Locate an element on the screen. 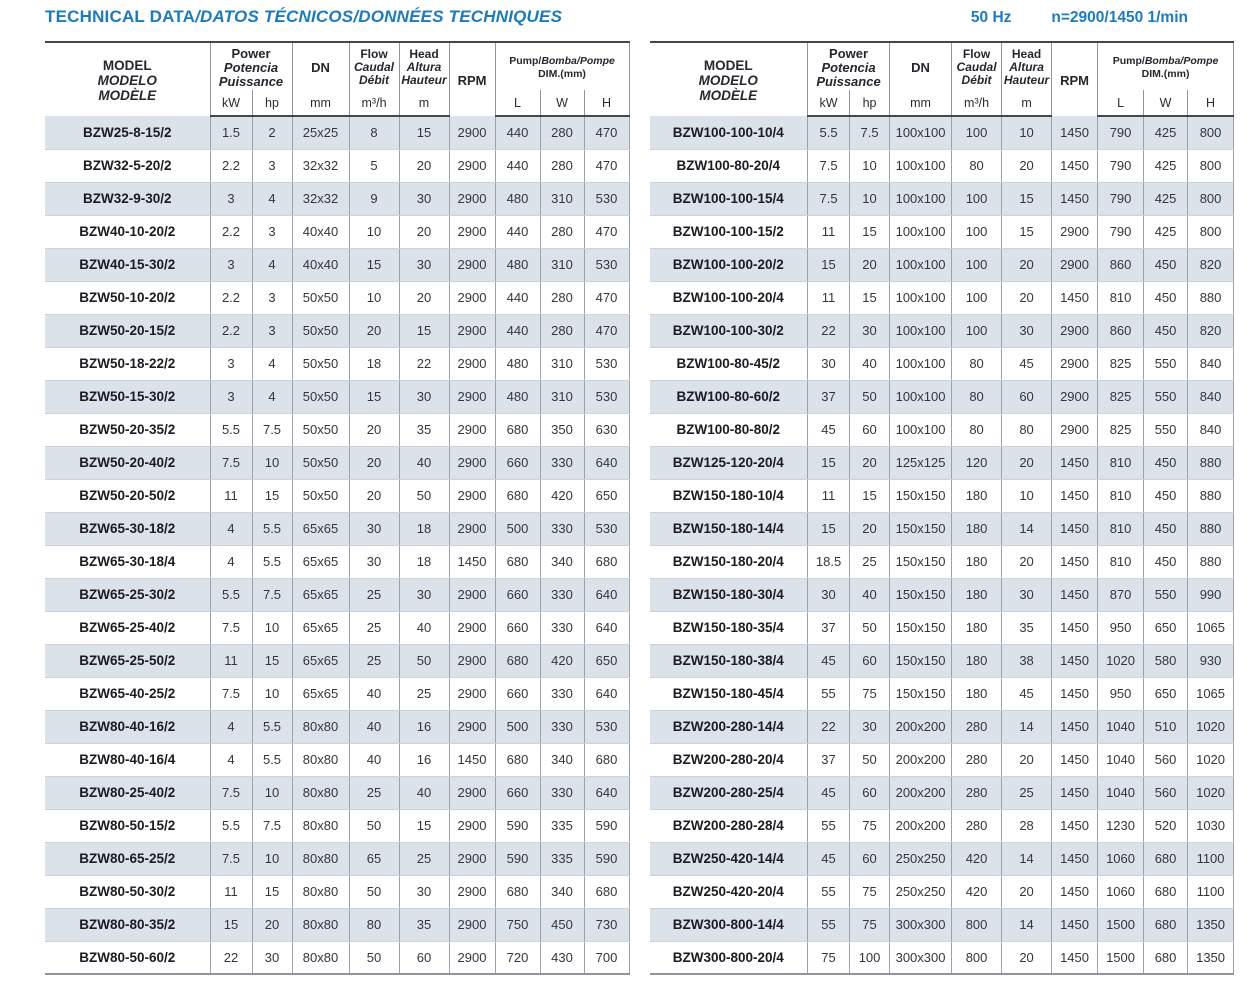 This screenshot has height=1000, width=1254. model-cell: BZW300-800-20/4 is located at coordinates (729, 957).